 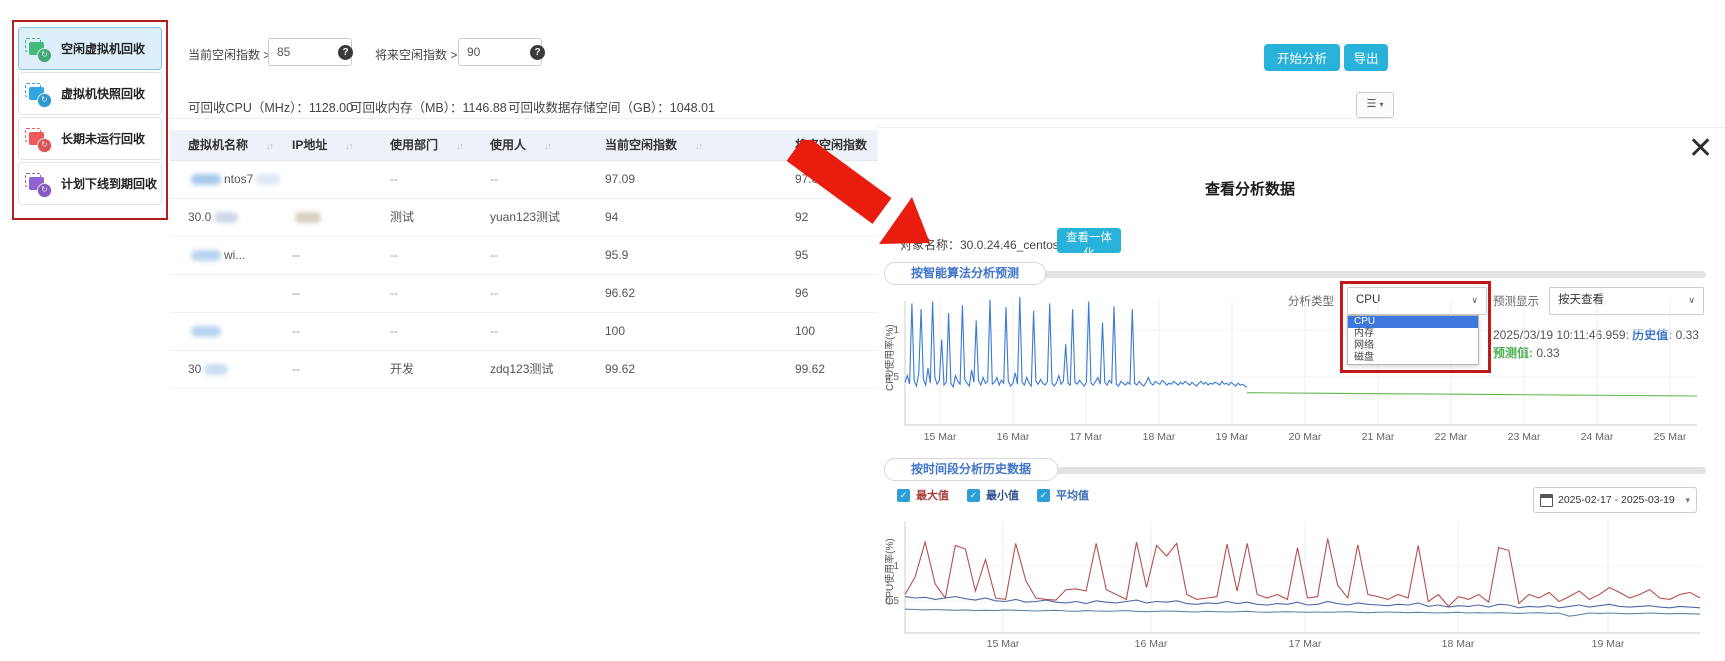 What do you see at coordinates (802, 293) in the screenshot?
I see `table-cell: 96` at bounding box center [802, 293].